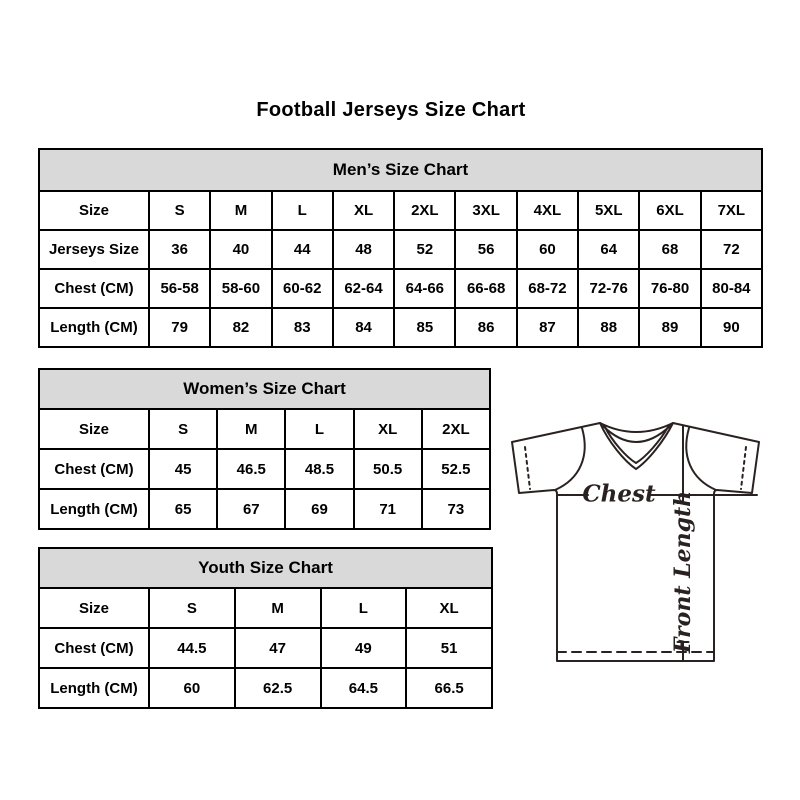  Describe the element at coordinates (547, 210) in the screenshot. I see `size-header-cell: 4XL` at that location.